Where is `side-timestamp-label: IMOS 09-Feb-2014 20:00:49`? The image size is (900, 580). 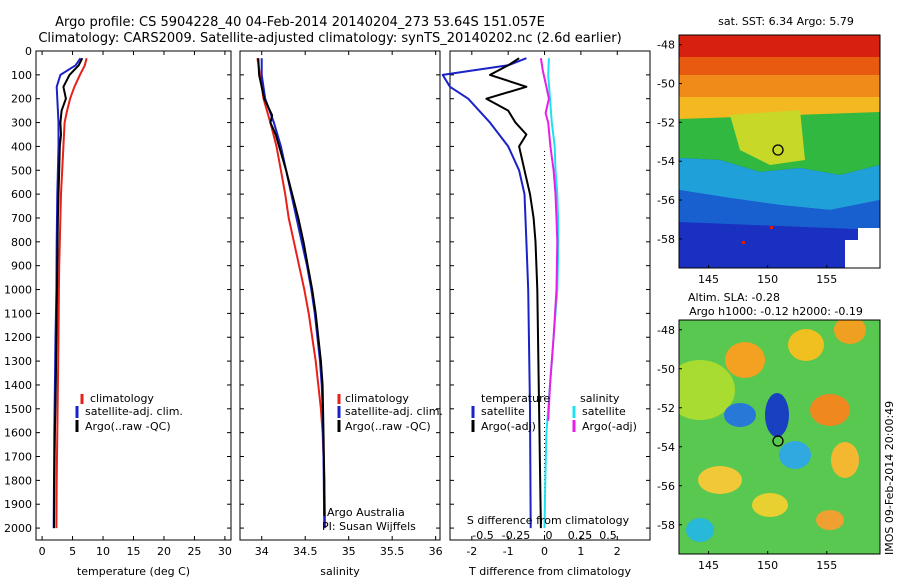
side-timestamp-label: IMOS 09-Feb-2014 20:00:49 is located at coordinates (889, 478).